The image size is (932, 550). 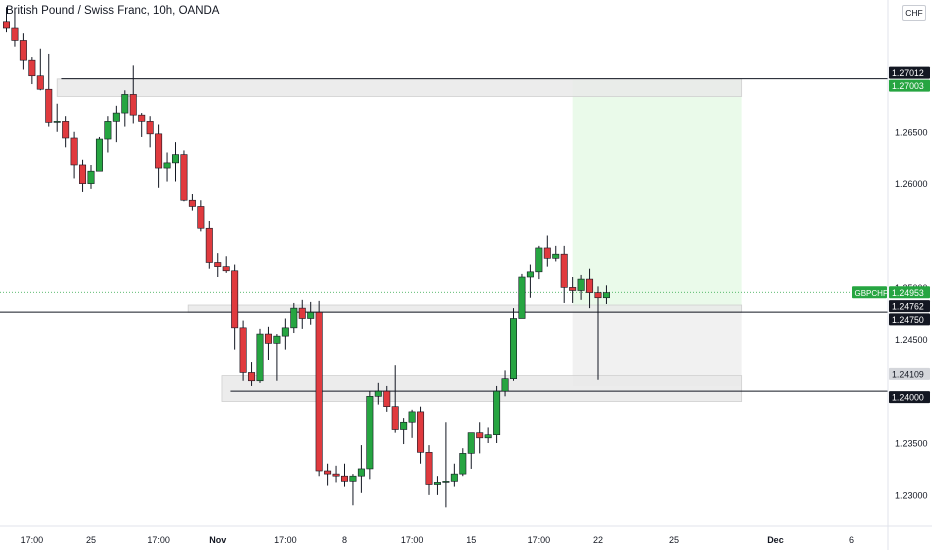 I want to click on price-tick-label: 1.26000, so click(x=911, y=184).